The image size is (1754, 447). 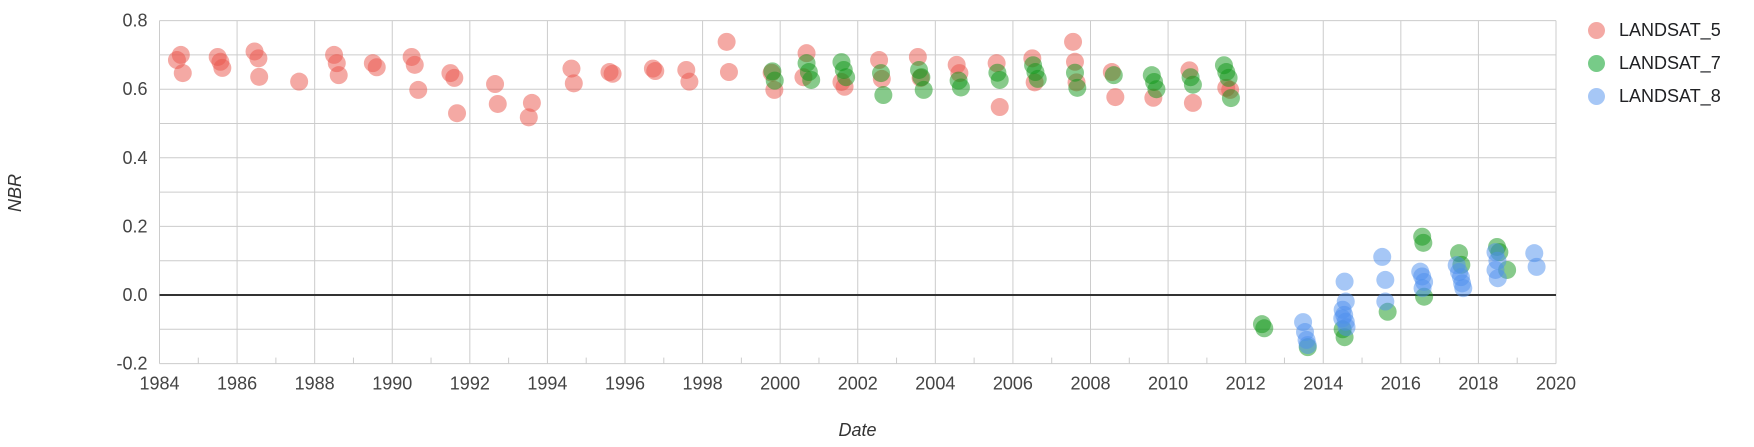 What do you see at coordinates (1090, 384) in the screenshot?
I see `x-tick-label: 2008` at bounding box center [1090, 384].